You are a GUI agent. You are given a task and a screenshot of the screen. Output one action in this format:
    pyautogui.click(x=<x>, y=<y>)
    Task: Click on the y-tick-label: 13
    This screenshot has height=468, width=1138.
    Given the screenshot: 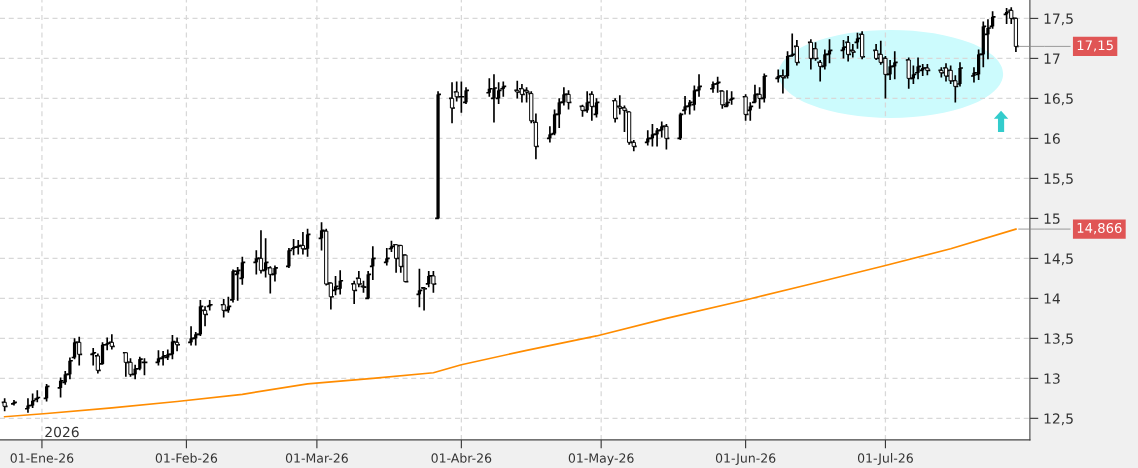 What is the action you would take?
    pyautogui.click(x=1052, y=378)
    